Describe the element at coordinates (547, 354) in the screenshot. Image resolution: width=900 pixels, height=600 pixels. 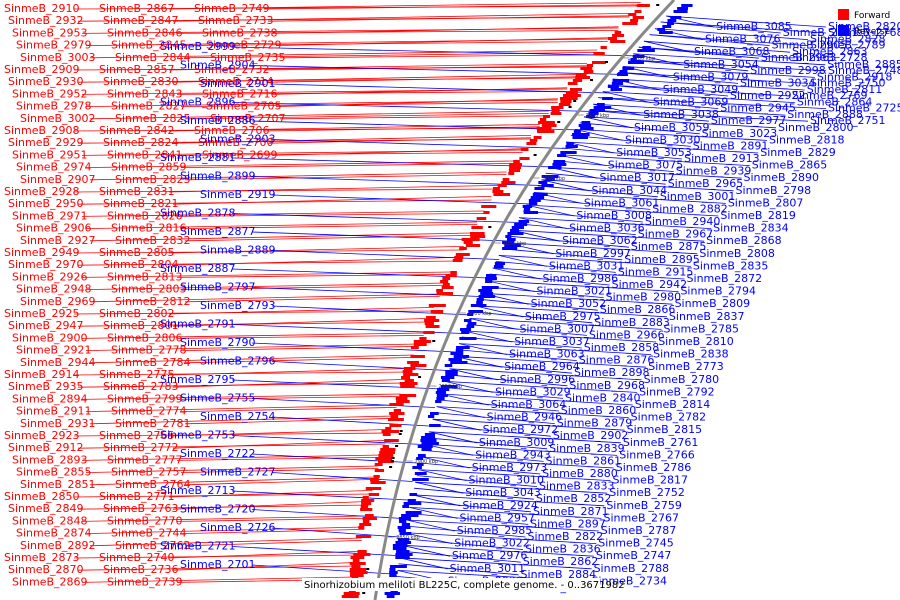
I see `gene-label: SinmeB_3063` at that location.